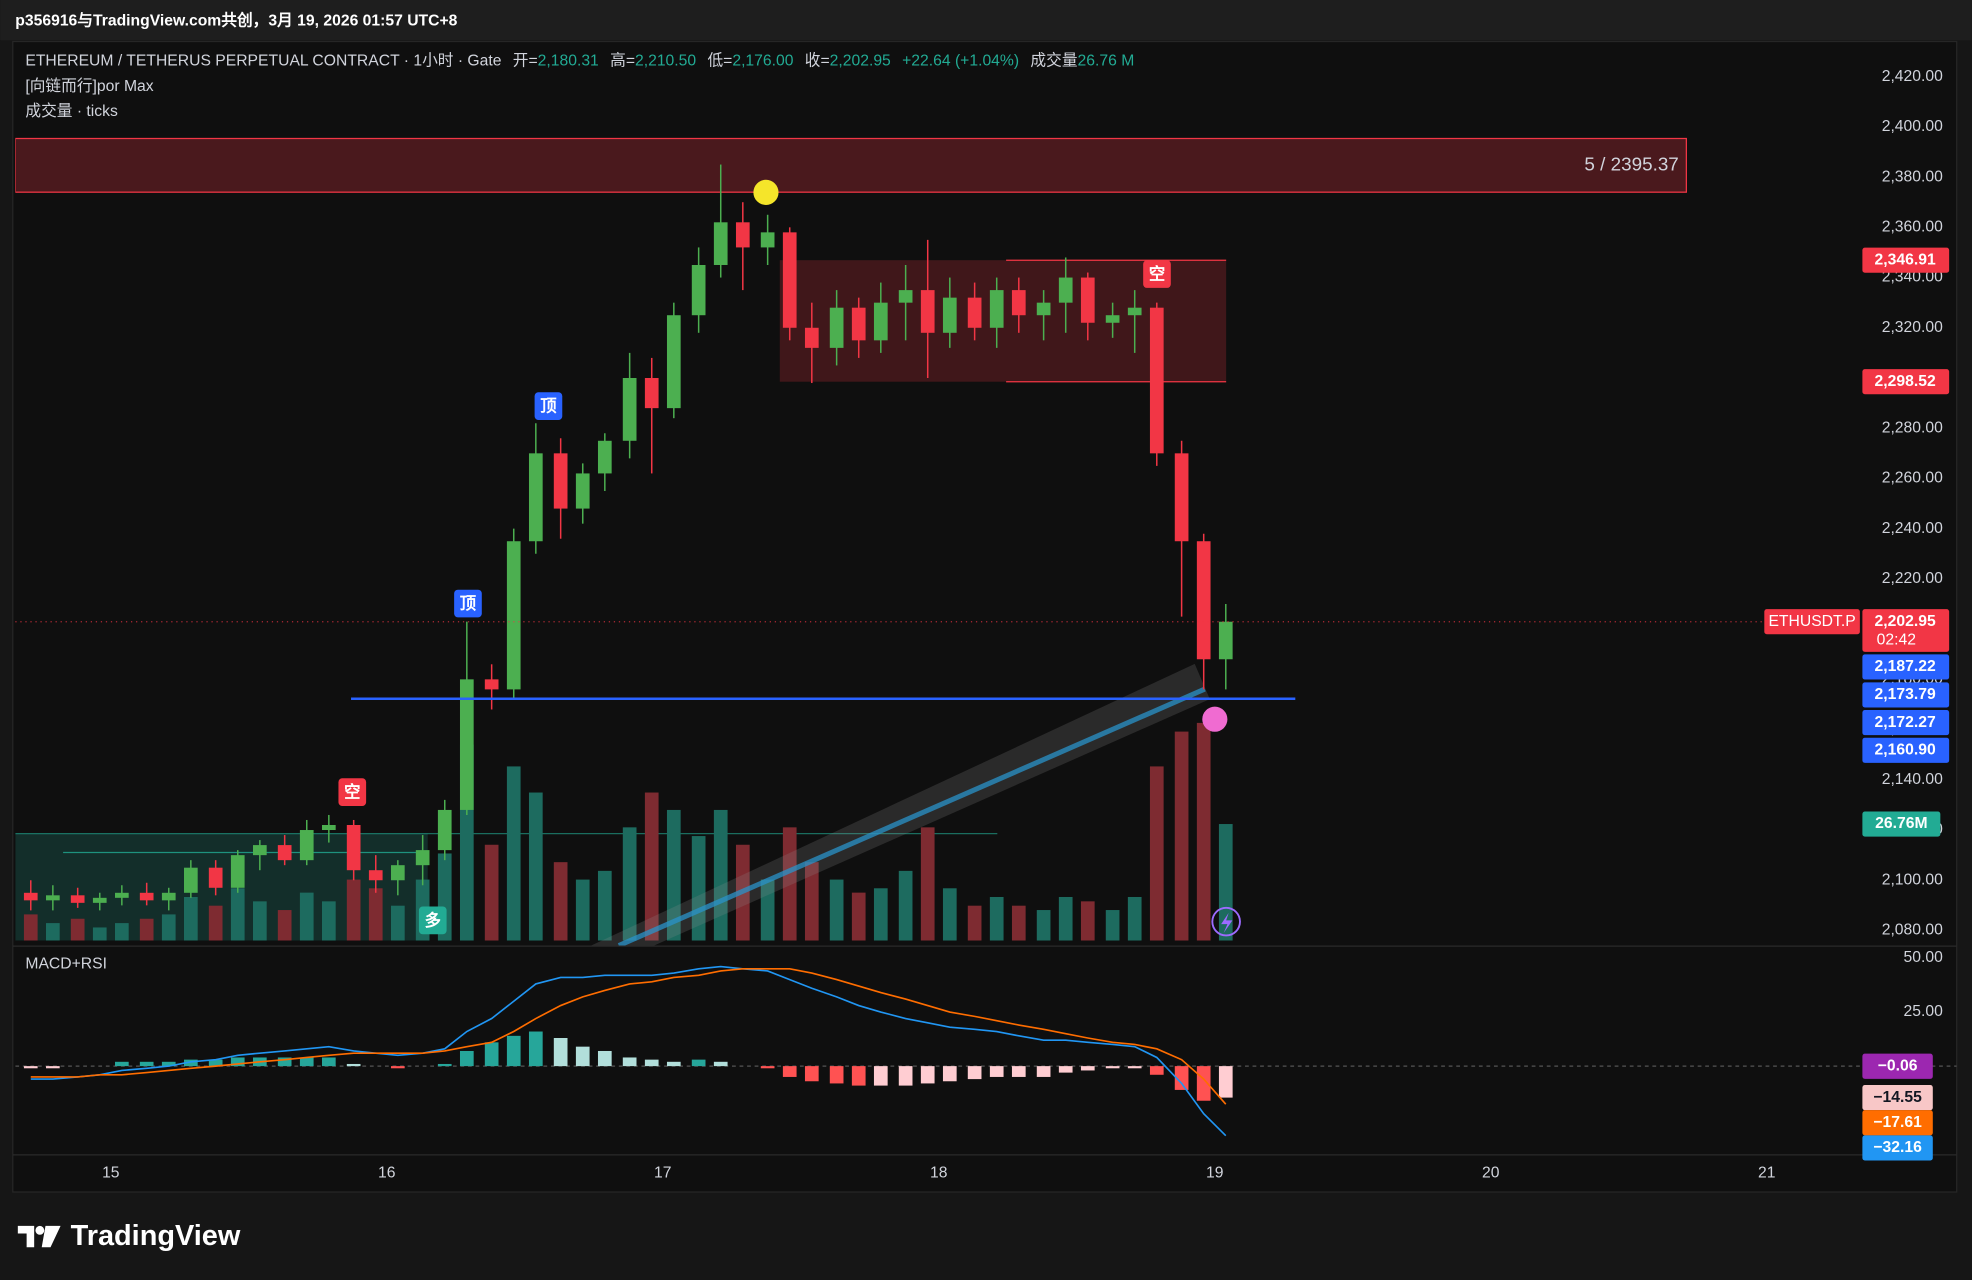 Image resolution: width=1972 pixels, height=1280 pixels. What do you see at coordinates (1157, 274) in the screenshot?
I see `signal-marker` at bounding box center [1157, 274].